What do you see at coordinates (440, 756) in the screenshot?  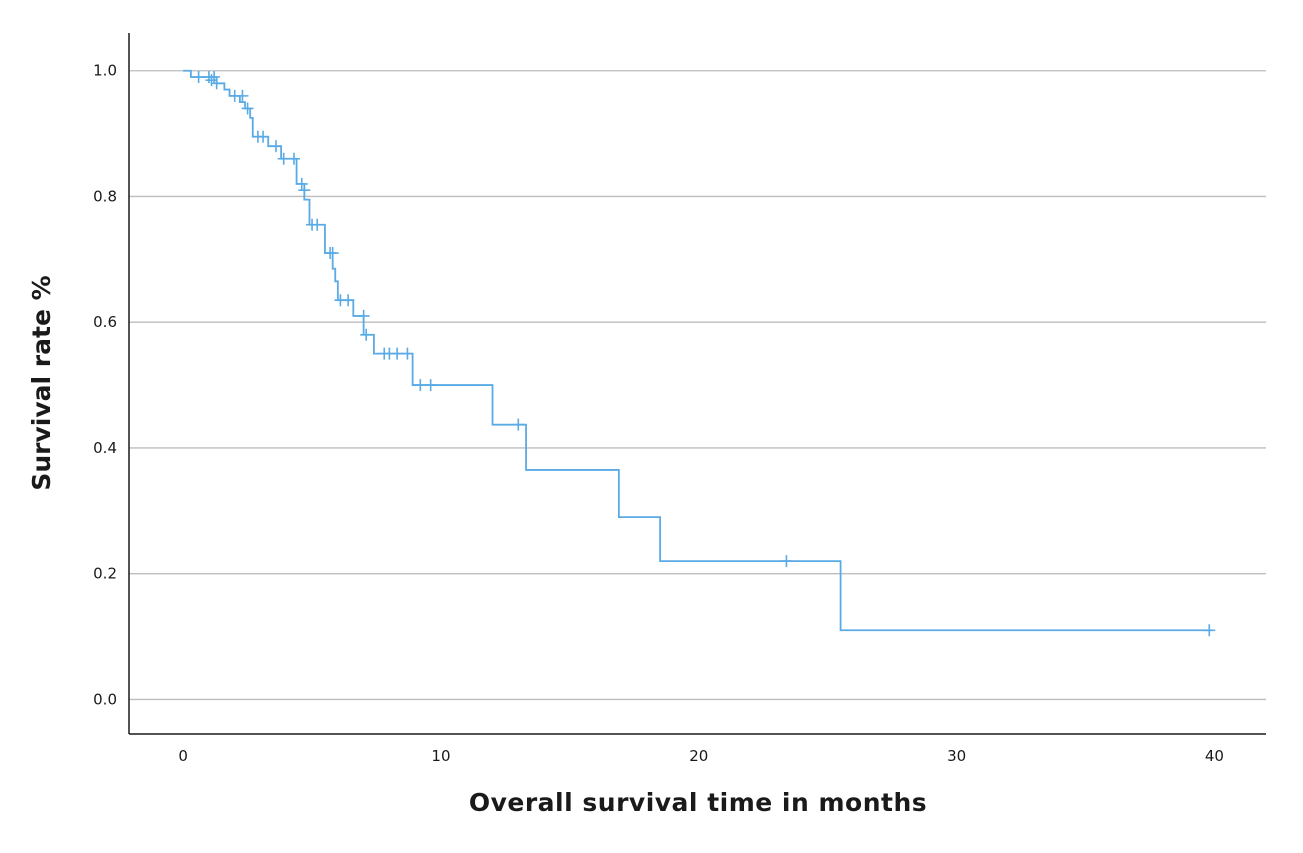 I see `x-tick-label: 10` at bounding box center [440, 756].